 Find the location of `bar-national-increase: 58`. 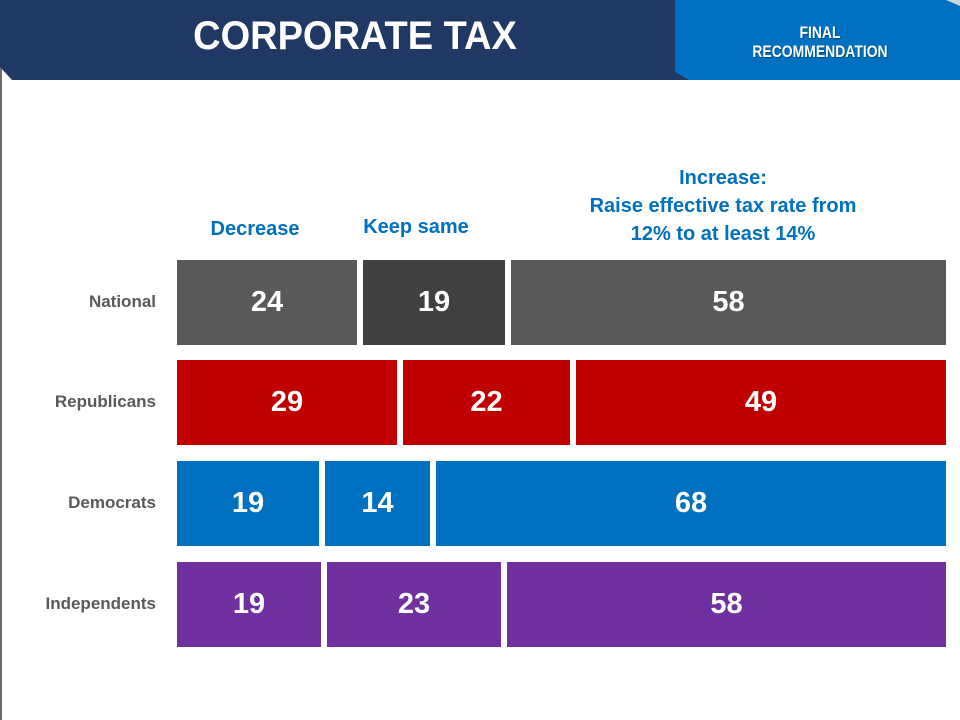

bar-national-increase: 58 is located at coordinates (728, 302).